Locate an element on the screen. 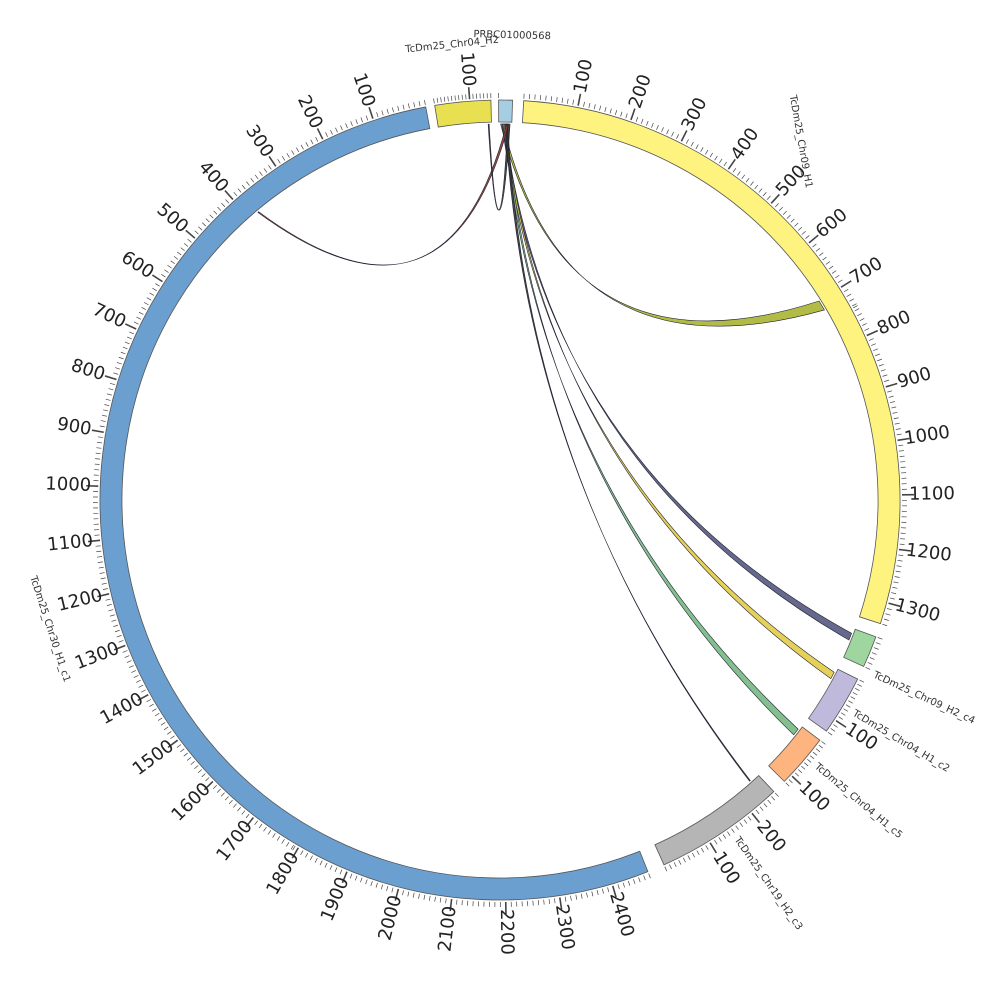 The height and width of the screenshot is (1000, 1000). tick-label: 1300 is located at coordinates (918, 610).